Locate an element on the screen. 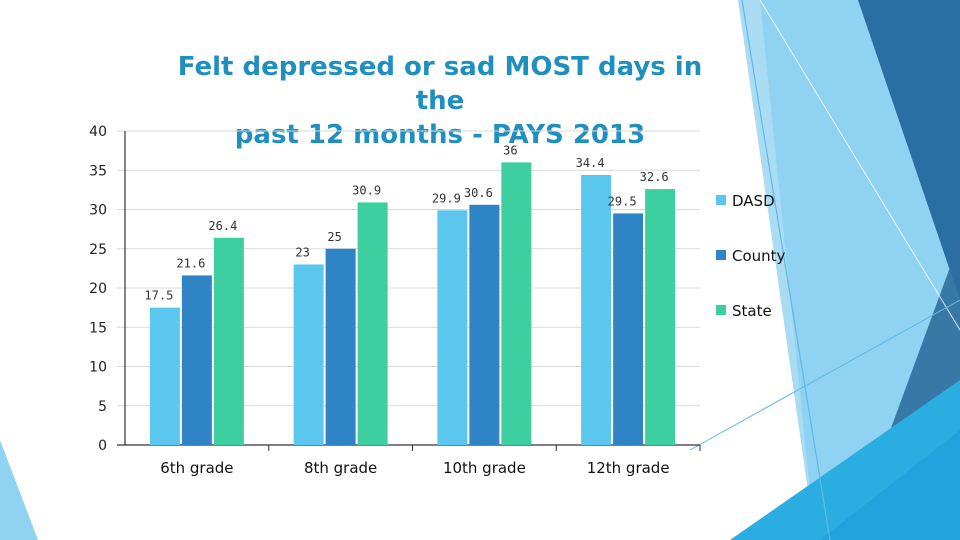 Image resolution: width=960 pixels, height=540 pixels. legend-label: County is located at coordinates (759, 256).